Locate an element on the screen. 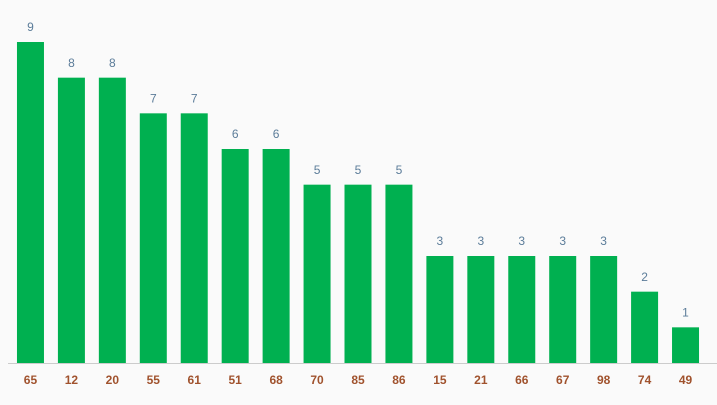  value-label: 9 is located at coordinates (30, 27).